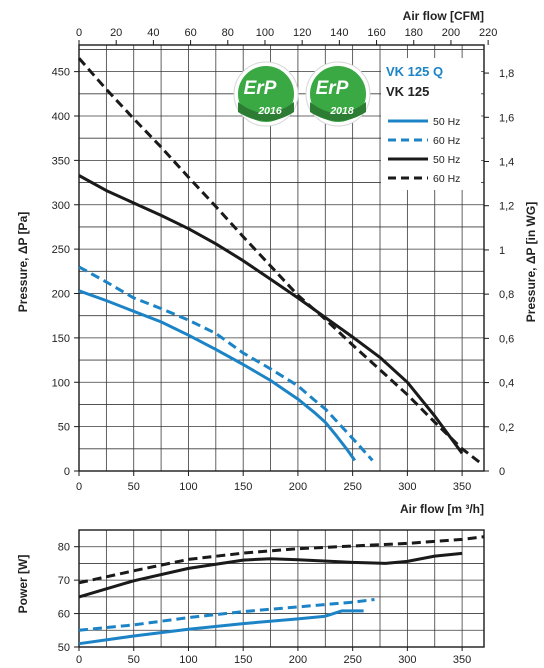 The height and width of the screenshot is (668, 544). What do you see at coordinates (188, 660) in the screenshot?
I see `power-x-tick-label: 100` at bounding box center [188, 660].